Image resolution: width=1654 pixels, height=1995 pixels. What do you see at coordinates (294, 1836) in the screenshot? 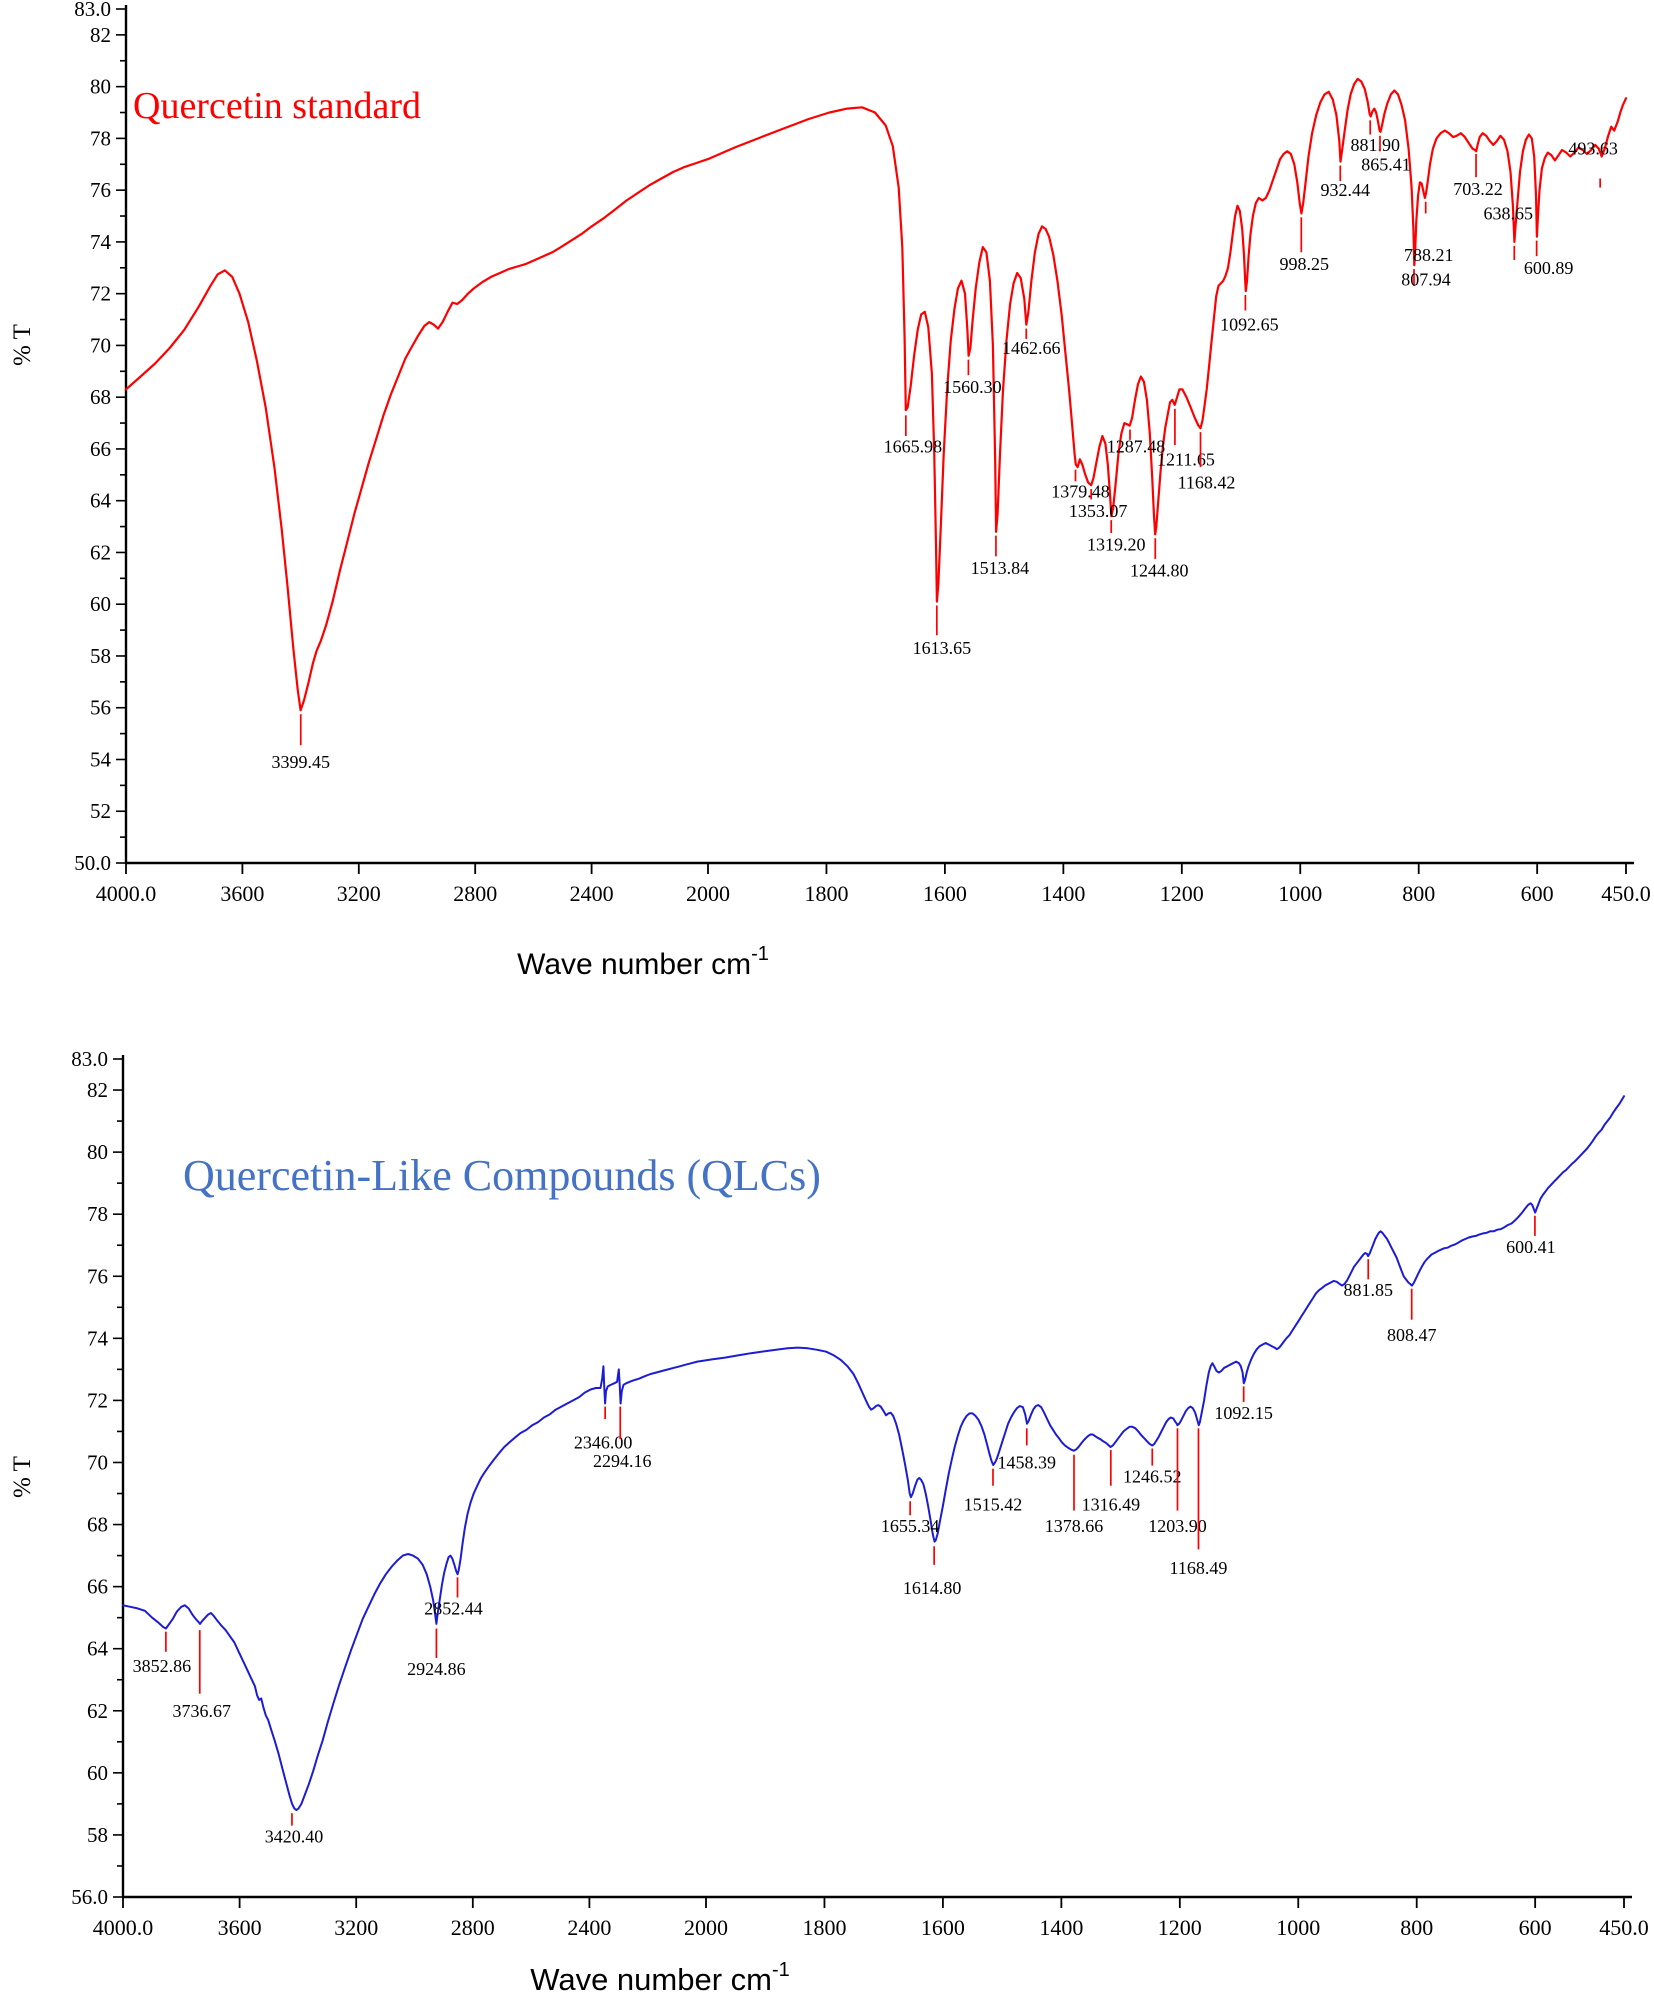
I see `peak-label: 3420.40` at bounding box center [294, 1836].